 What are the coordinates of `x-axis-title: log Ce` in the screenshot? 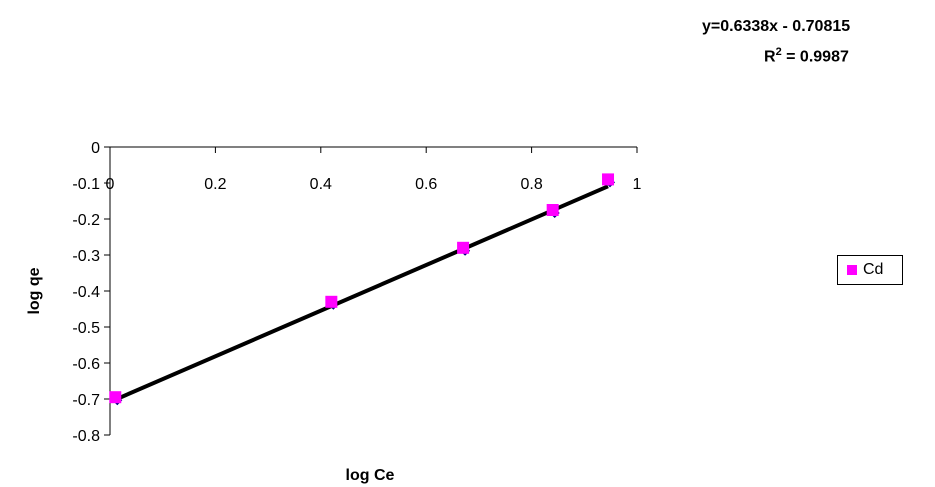 It's located at (370, 475).